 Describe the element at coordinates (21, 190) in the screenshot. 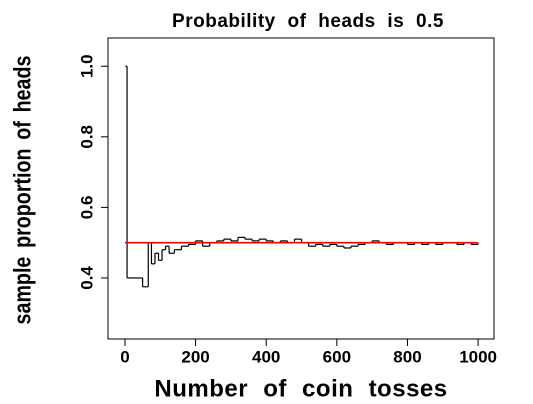

I see `y-axis-title: sample proportion of heads` at that location.